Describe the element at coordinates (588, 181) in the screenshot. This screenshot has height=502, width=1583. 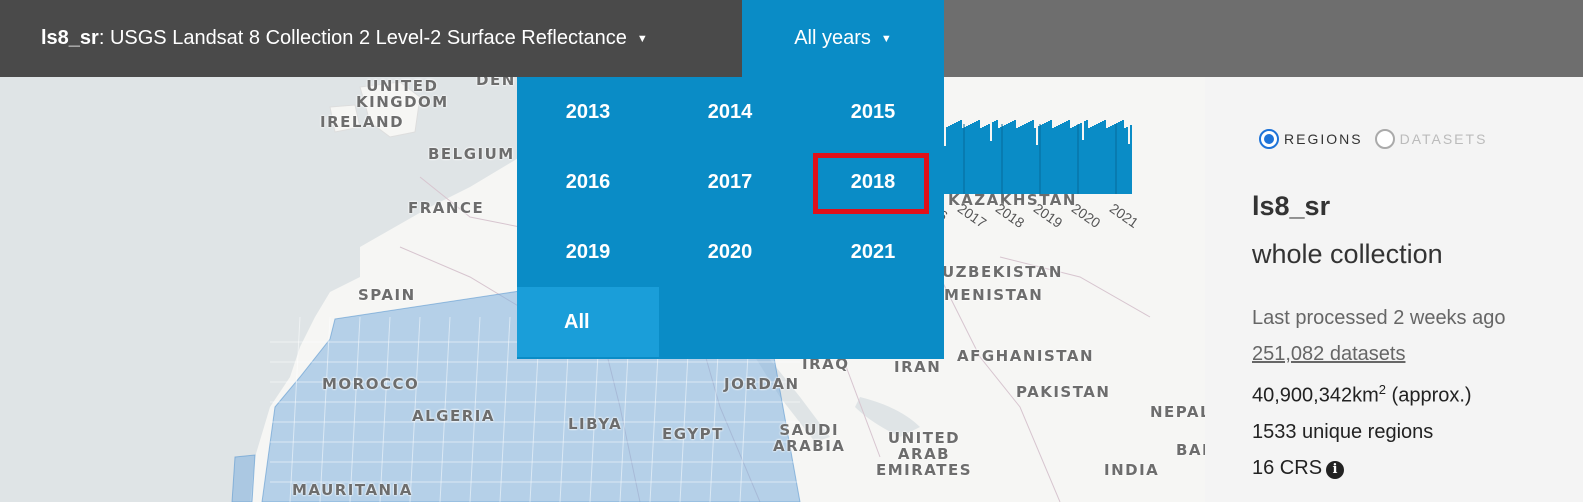
I see `year-option-2016: 2016` at that location.